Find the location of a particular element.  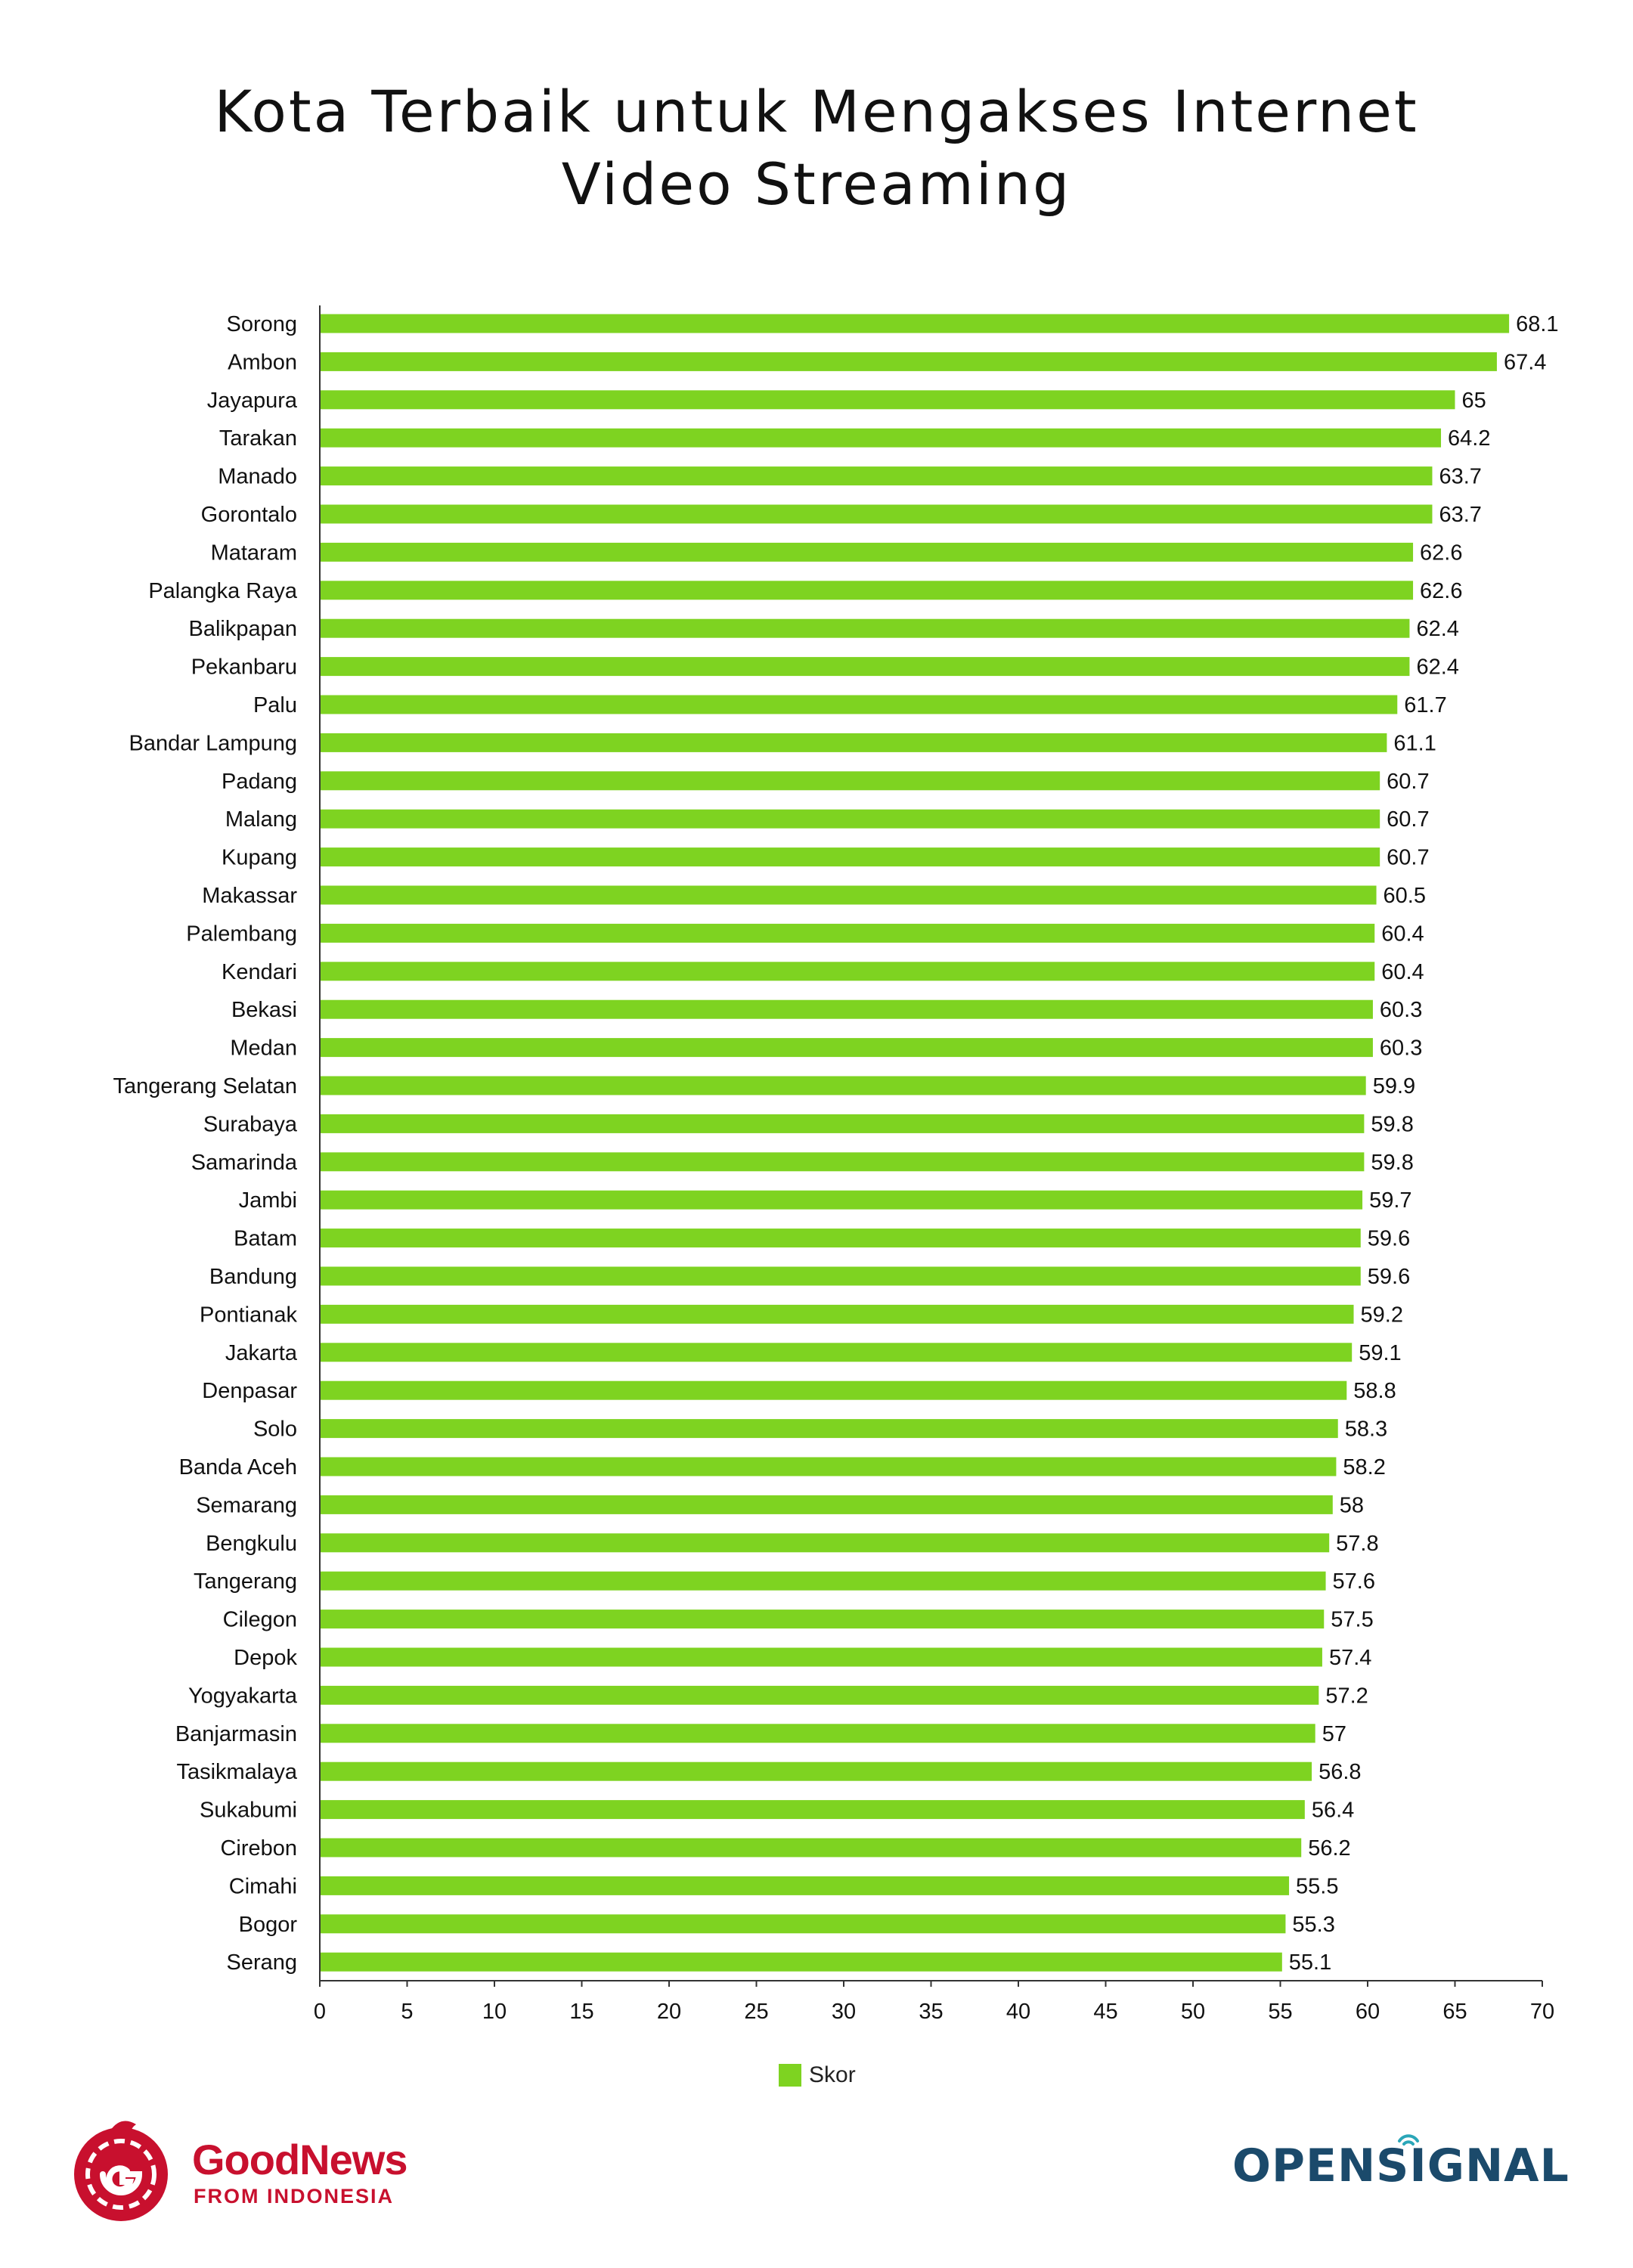

category-label: Semarang is located at coordinates (246, 1505).